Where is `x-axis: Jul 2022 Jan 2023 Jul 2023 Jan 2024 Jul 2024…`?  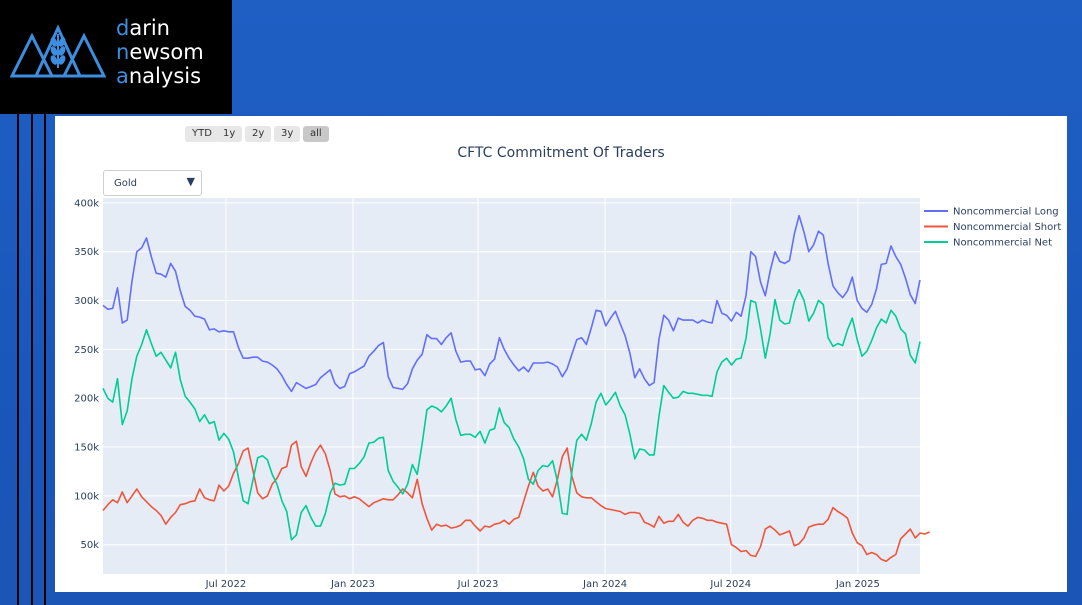 x-axis: Jul 2022 Jan 2023 Jul 2023 Jan 2024 Jul 2024… is located at coordinates (542, 584).